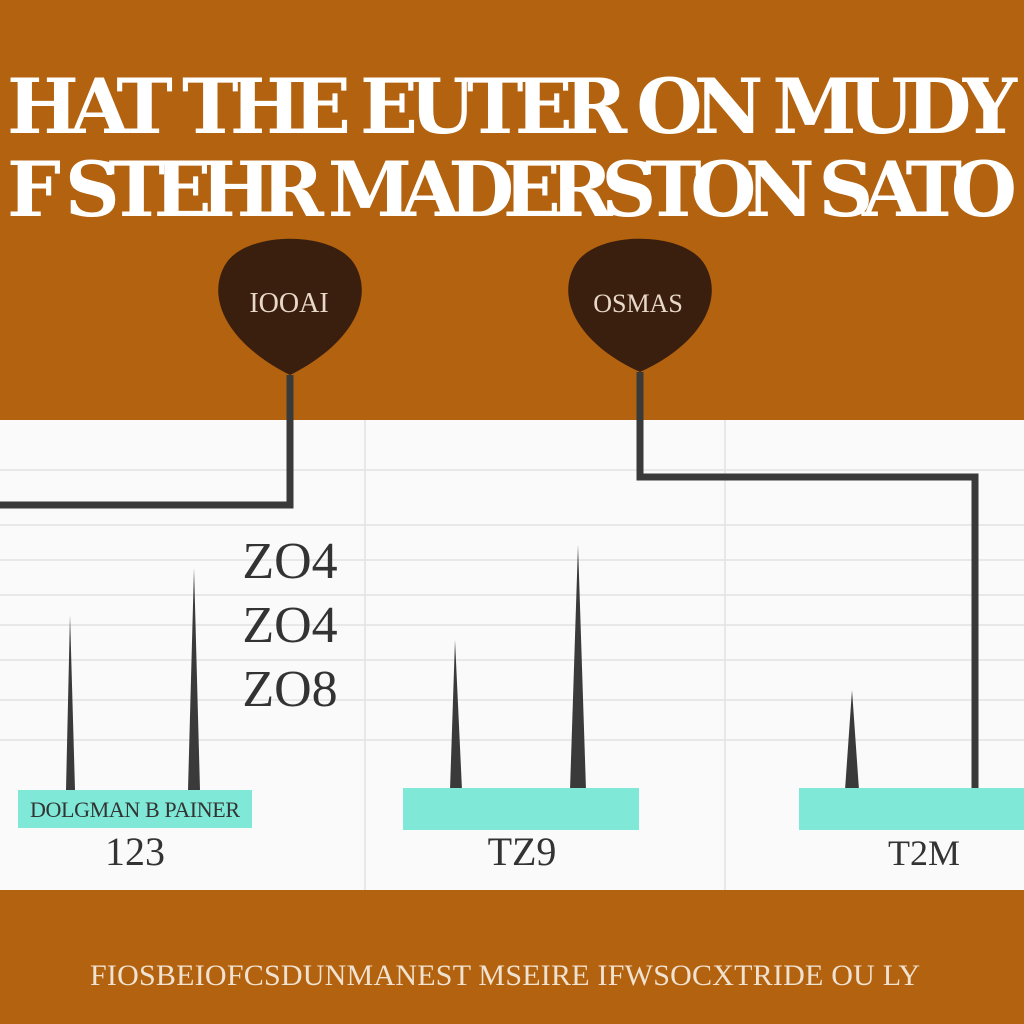 This screenshot has width=1024, height=1024. I want to click on panel-label: T2M, so click(924, 853).